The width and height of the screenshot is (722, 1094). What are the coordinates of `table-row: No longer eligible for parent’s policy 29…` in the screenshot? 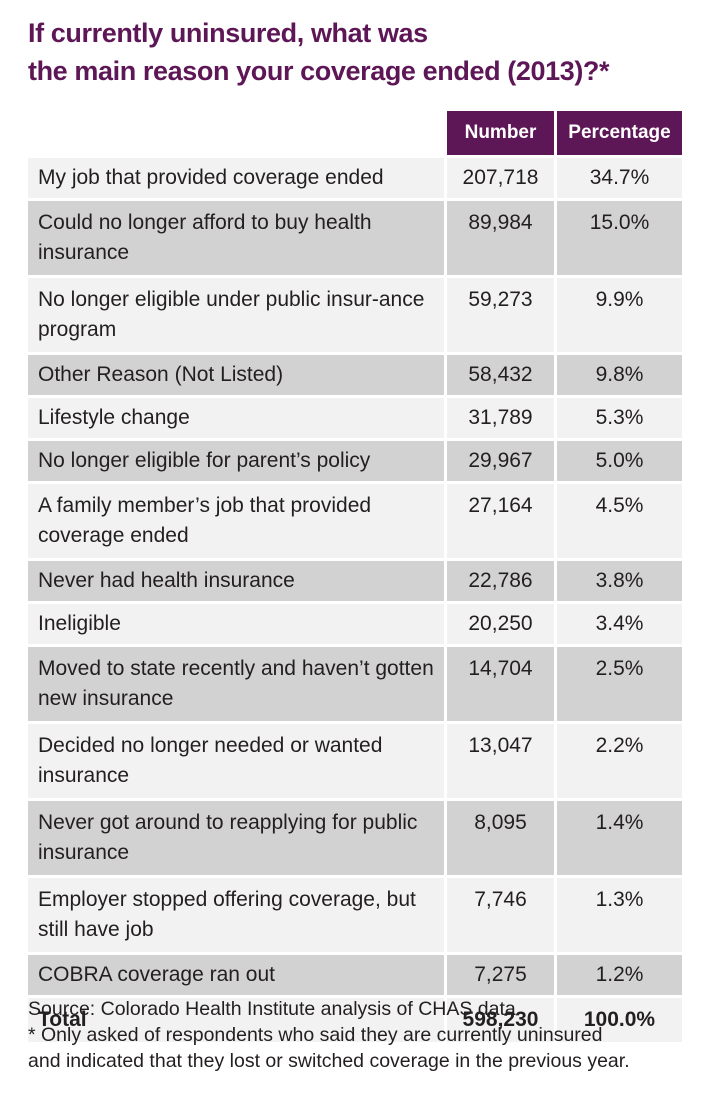 It's located at (355, 461).